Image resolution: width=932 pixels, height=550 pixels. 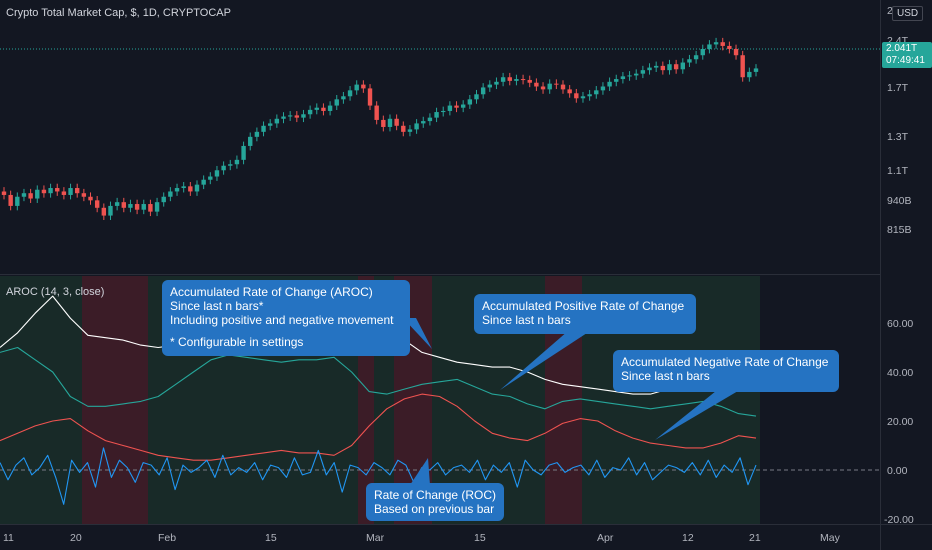 I want to click on roc-line, so click(x=378, y=476).